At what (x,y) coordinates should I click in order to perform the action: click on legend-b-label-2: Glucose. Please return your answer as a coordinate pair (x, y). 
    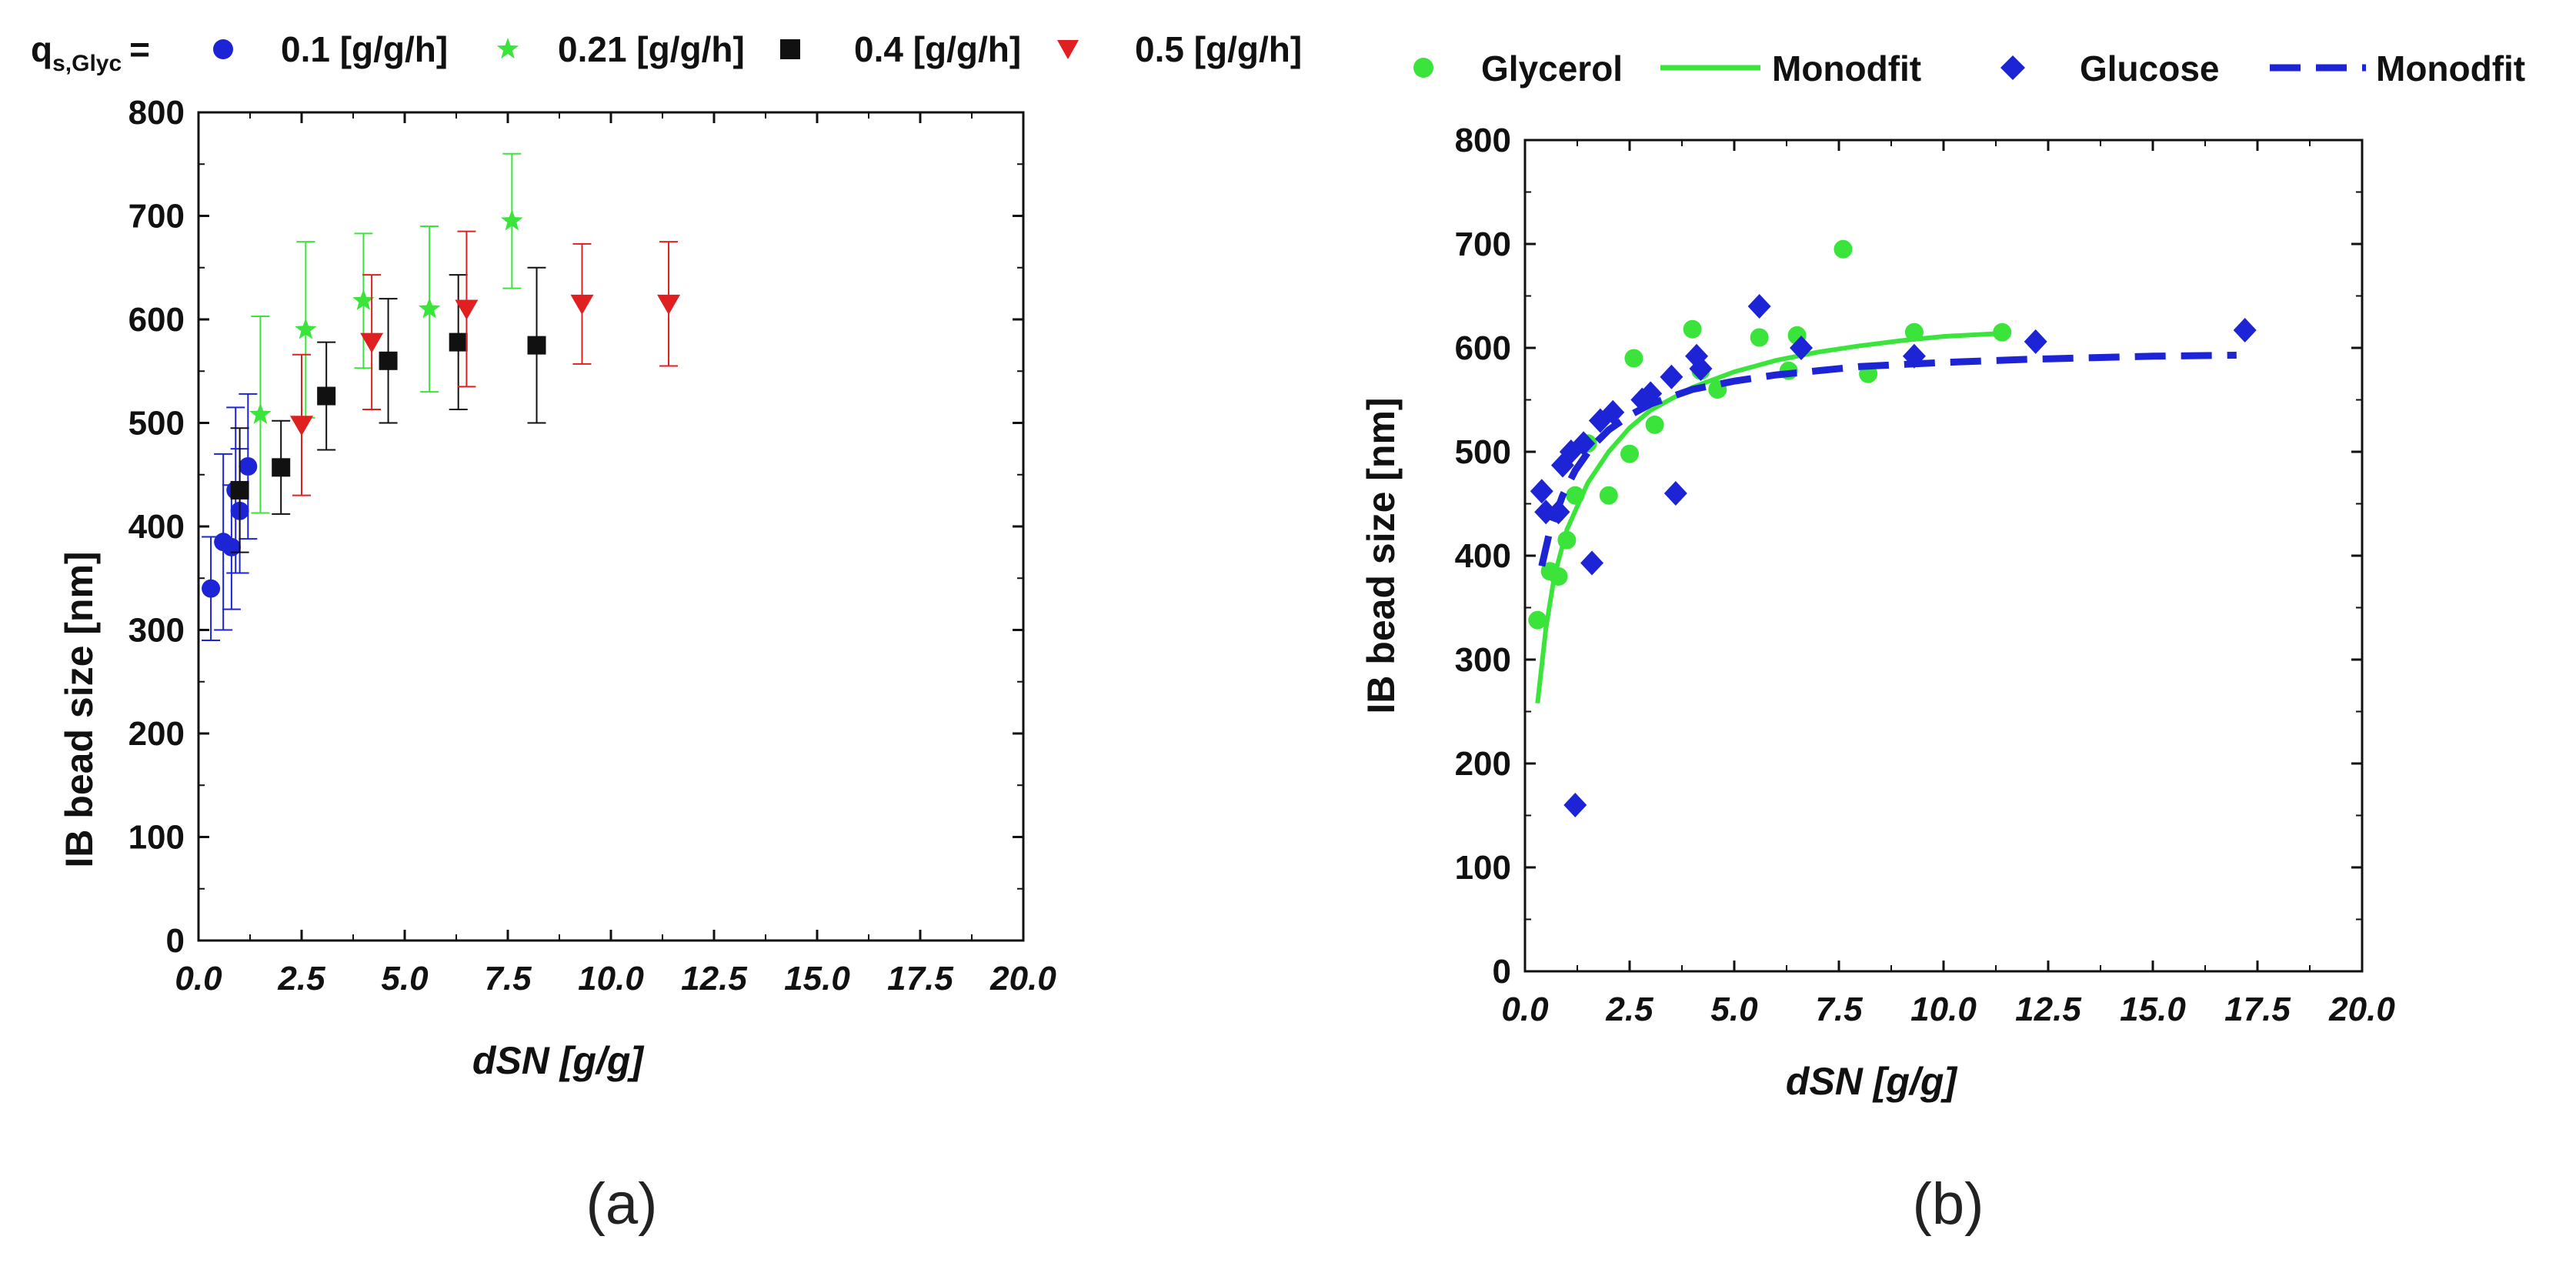
    Looking at the image, I should click on (2150, 68).